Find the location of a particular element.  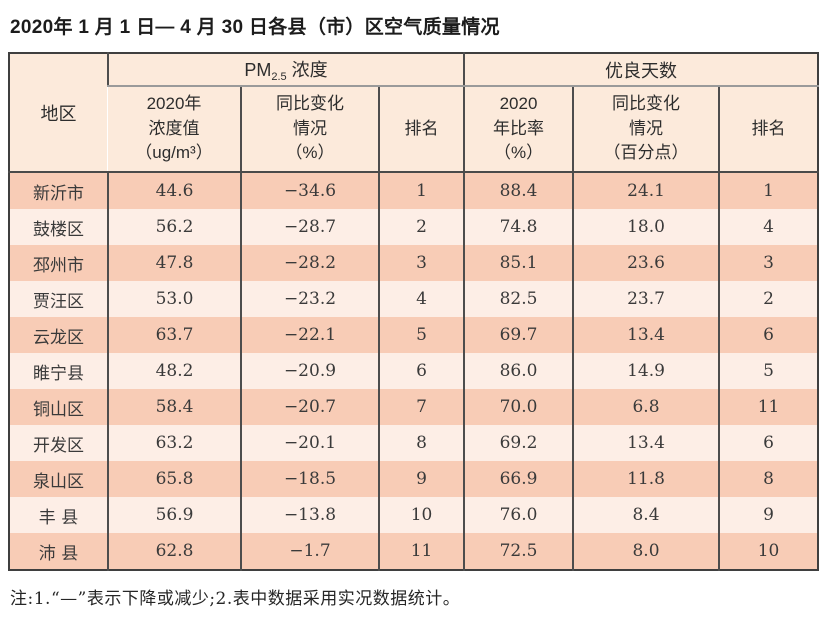

pm-value-cell: 62.8 is located at coordinates (174, 551).